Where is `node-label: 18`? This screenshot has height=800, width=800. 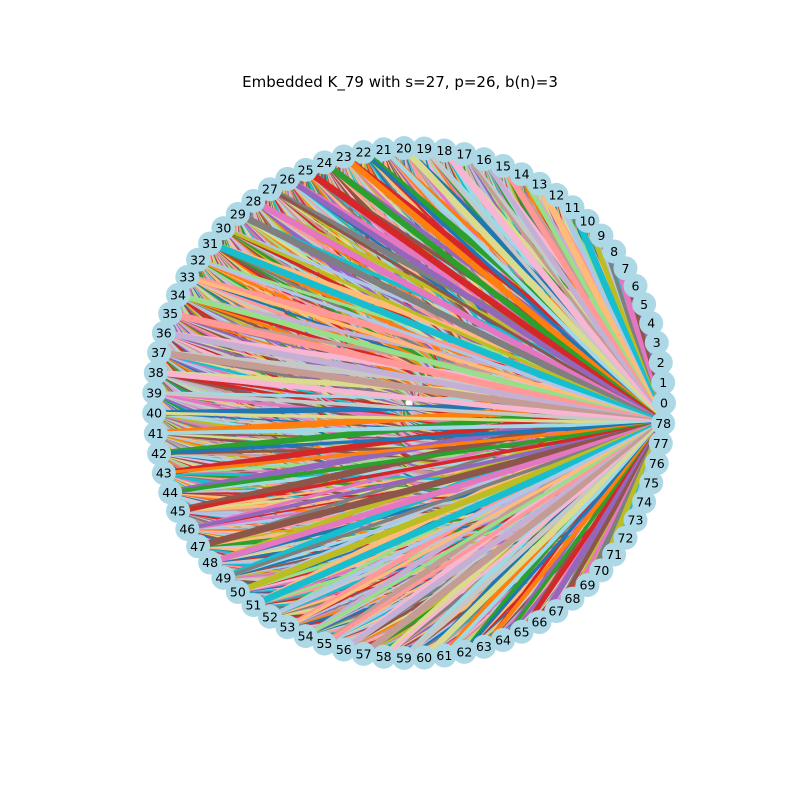
node-label: 18 is located at coordinates (444, 150).